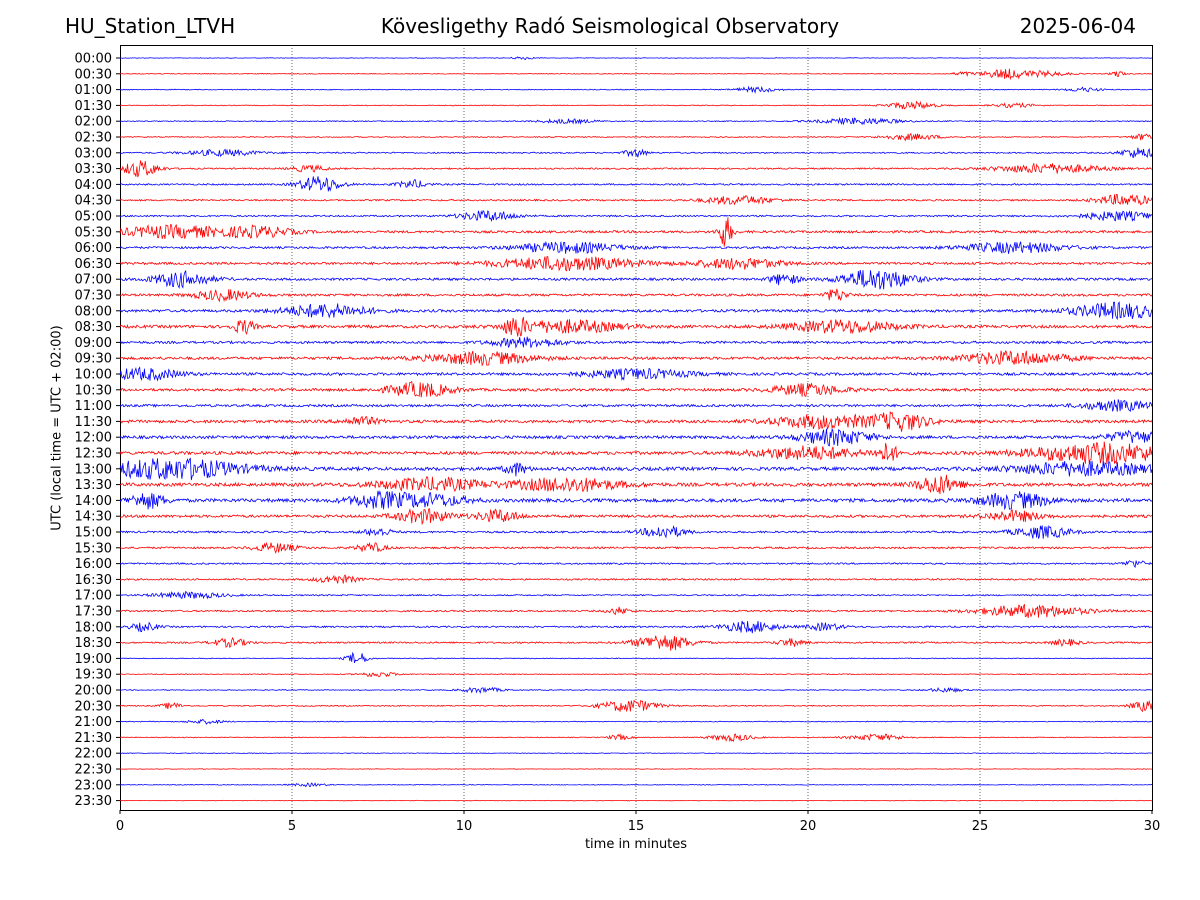 This screenshot has height=900, width=1200. I want to click on y-tick-label: 10:30, so click(93, 390).